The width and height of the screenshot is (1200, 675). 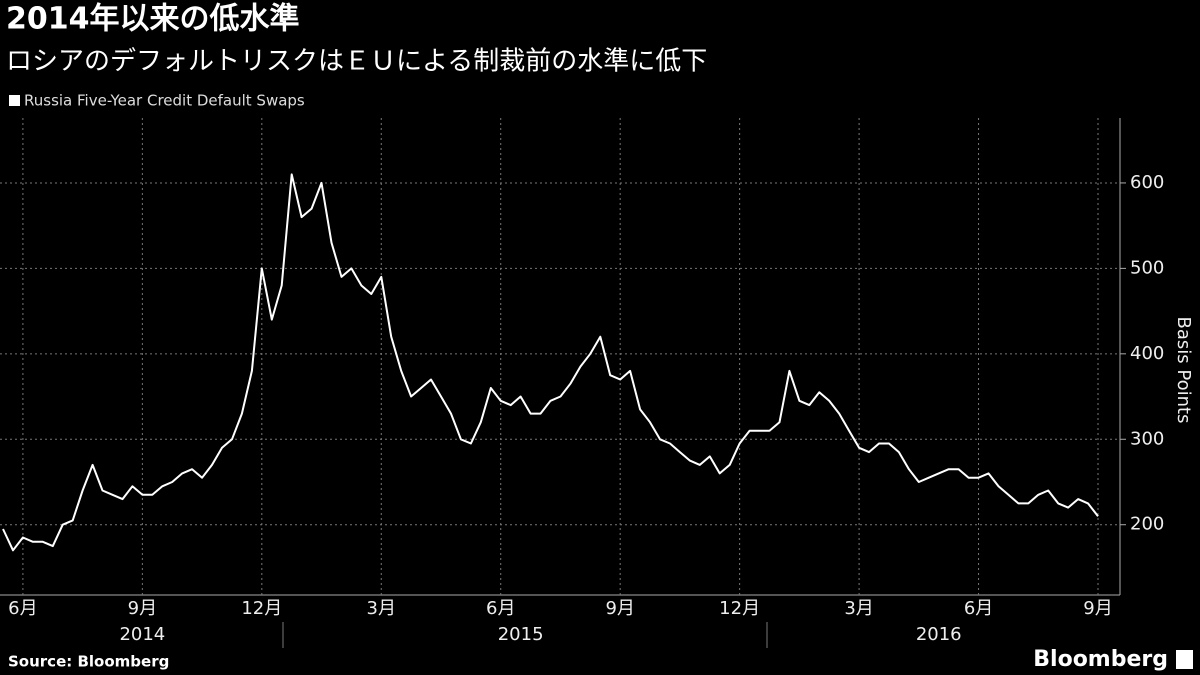 What do you see at coordinates (1184, 659) in the screenshot?
I see `logo-icon` at bounding box center [1184, 659].